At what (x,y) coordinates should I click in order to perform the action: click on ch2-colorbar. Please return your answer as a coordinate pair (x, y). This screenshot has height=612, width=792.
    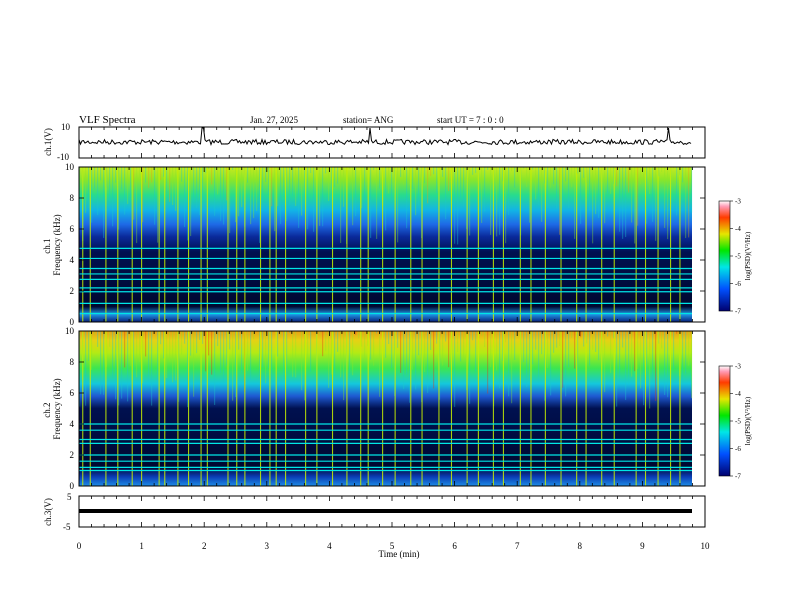
    Looking at the image, I should click on (724, 421).